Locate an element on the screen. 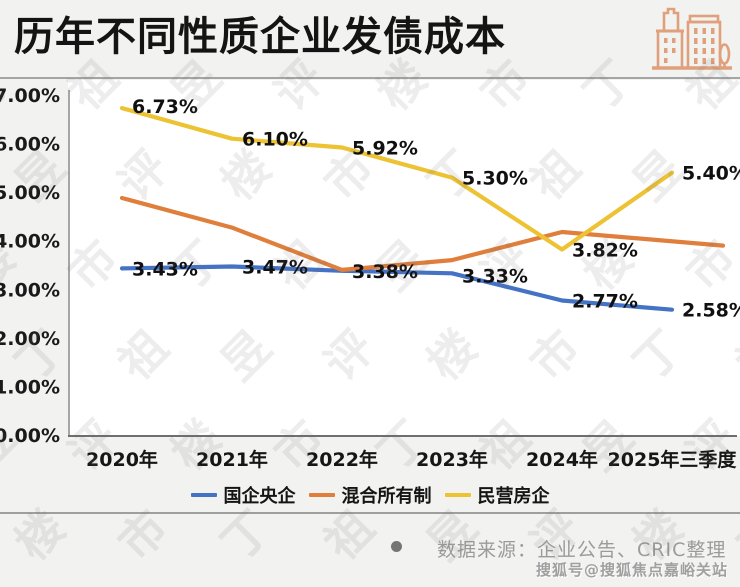  data-label: 3.33% is located at coordinates (495, 276).